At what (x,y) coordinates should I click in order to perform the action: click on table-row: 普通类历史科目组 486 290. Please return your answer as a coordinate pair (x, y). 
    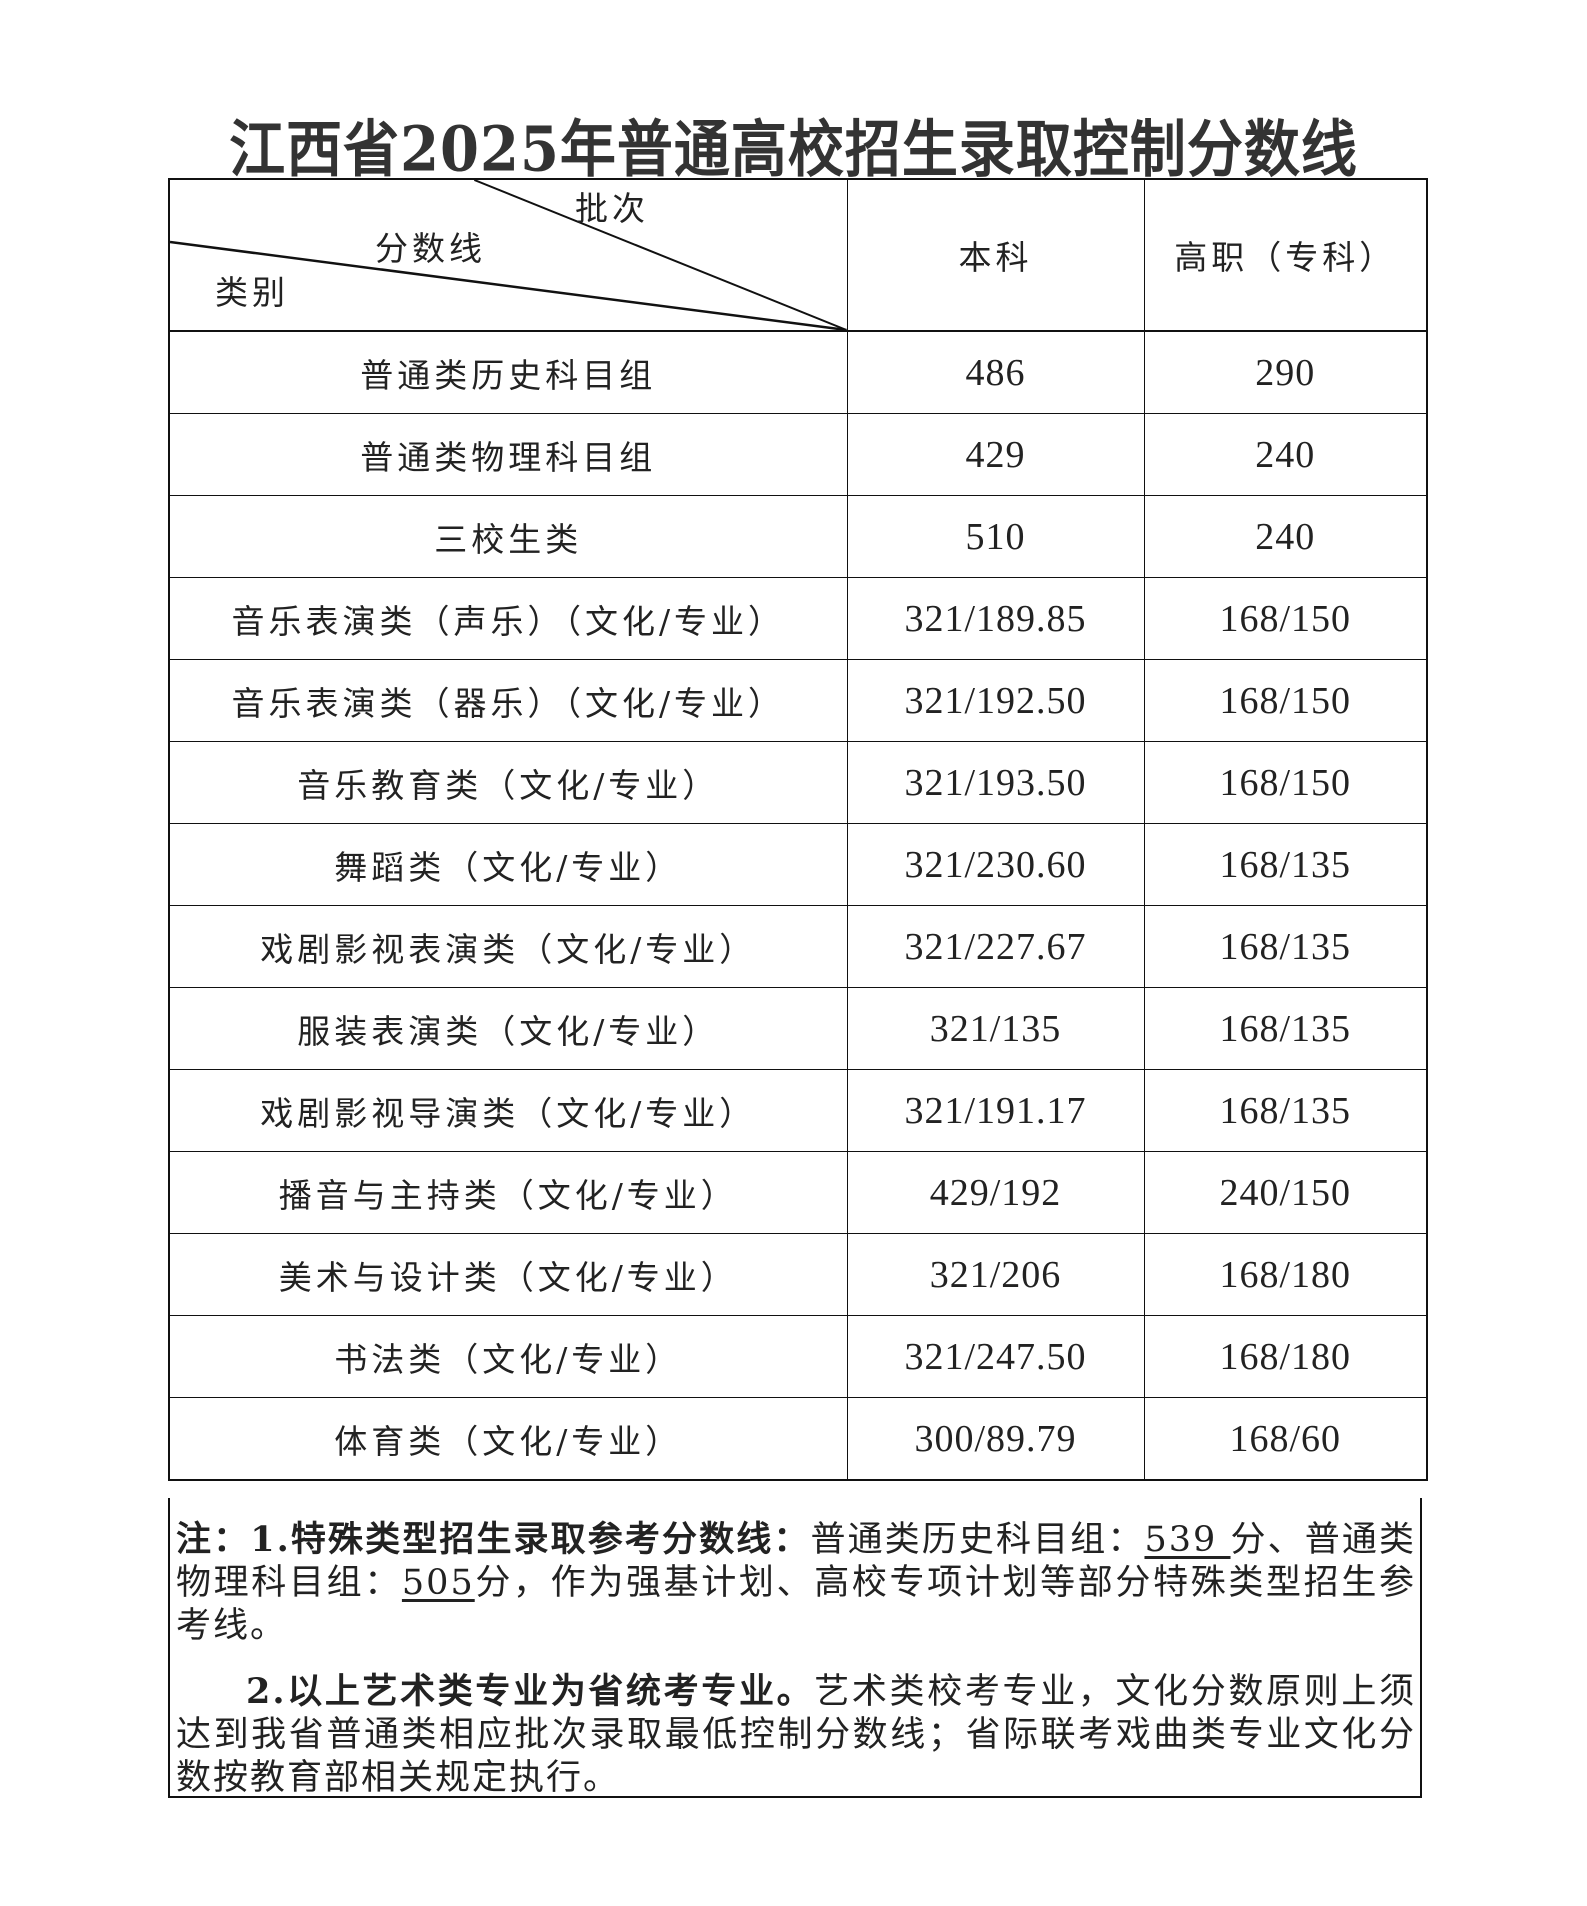
    Looking at the image, I should click on (798, 372).